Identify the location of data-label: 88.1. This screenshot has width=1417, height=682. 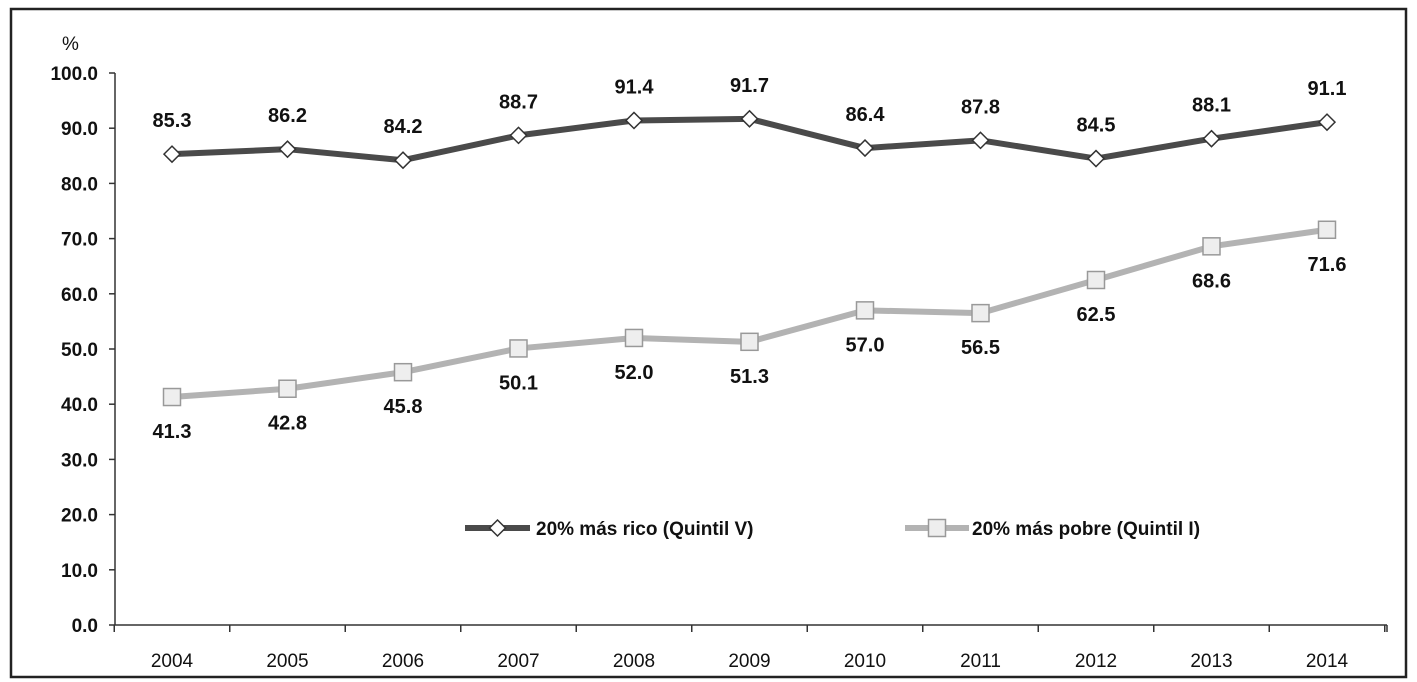
(1211, 106).